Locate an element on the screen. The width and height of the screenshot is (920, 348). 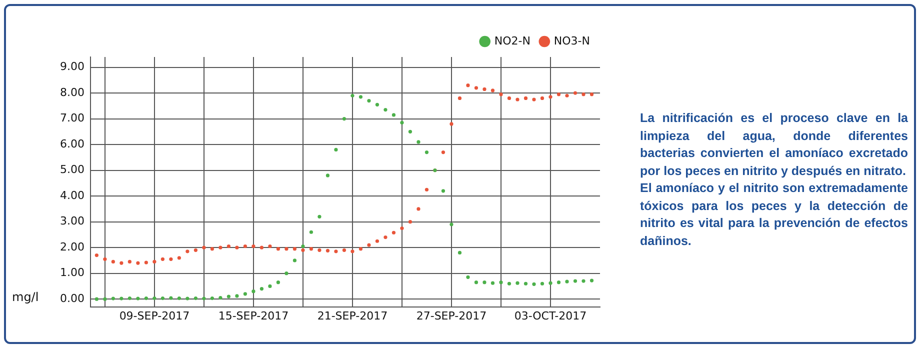
x-tick-label: 15-SEP-2017 is located at coordinates (253, 315).